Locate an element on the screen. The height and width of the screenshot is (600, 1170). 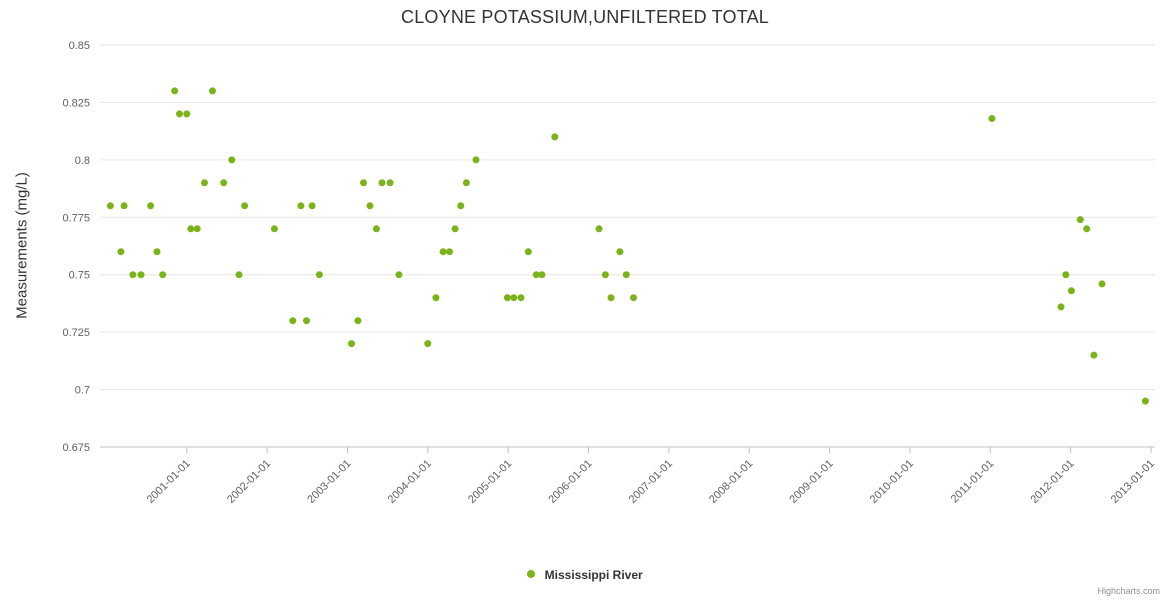
x-tick-label: 2008-01-01 is located at coordinates (731, 482).